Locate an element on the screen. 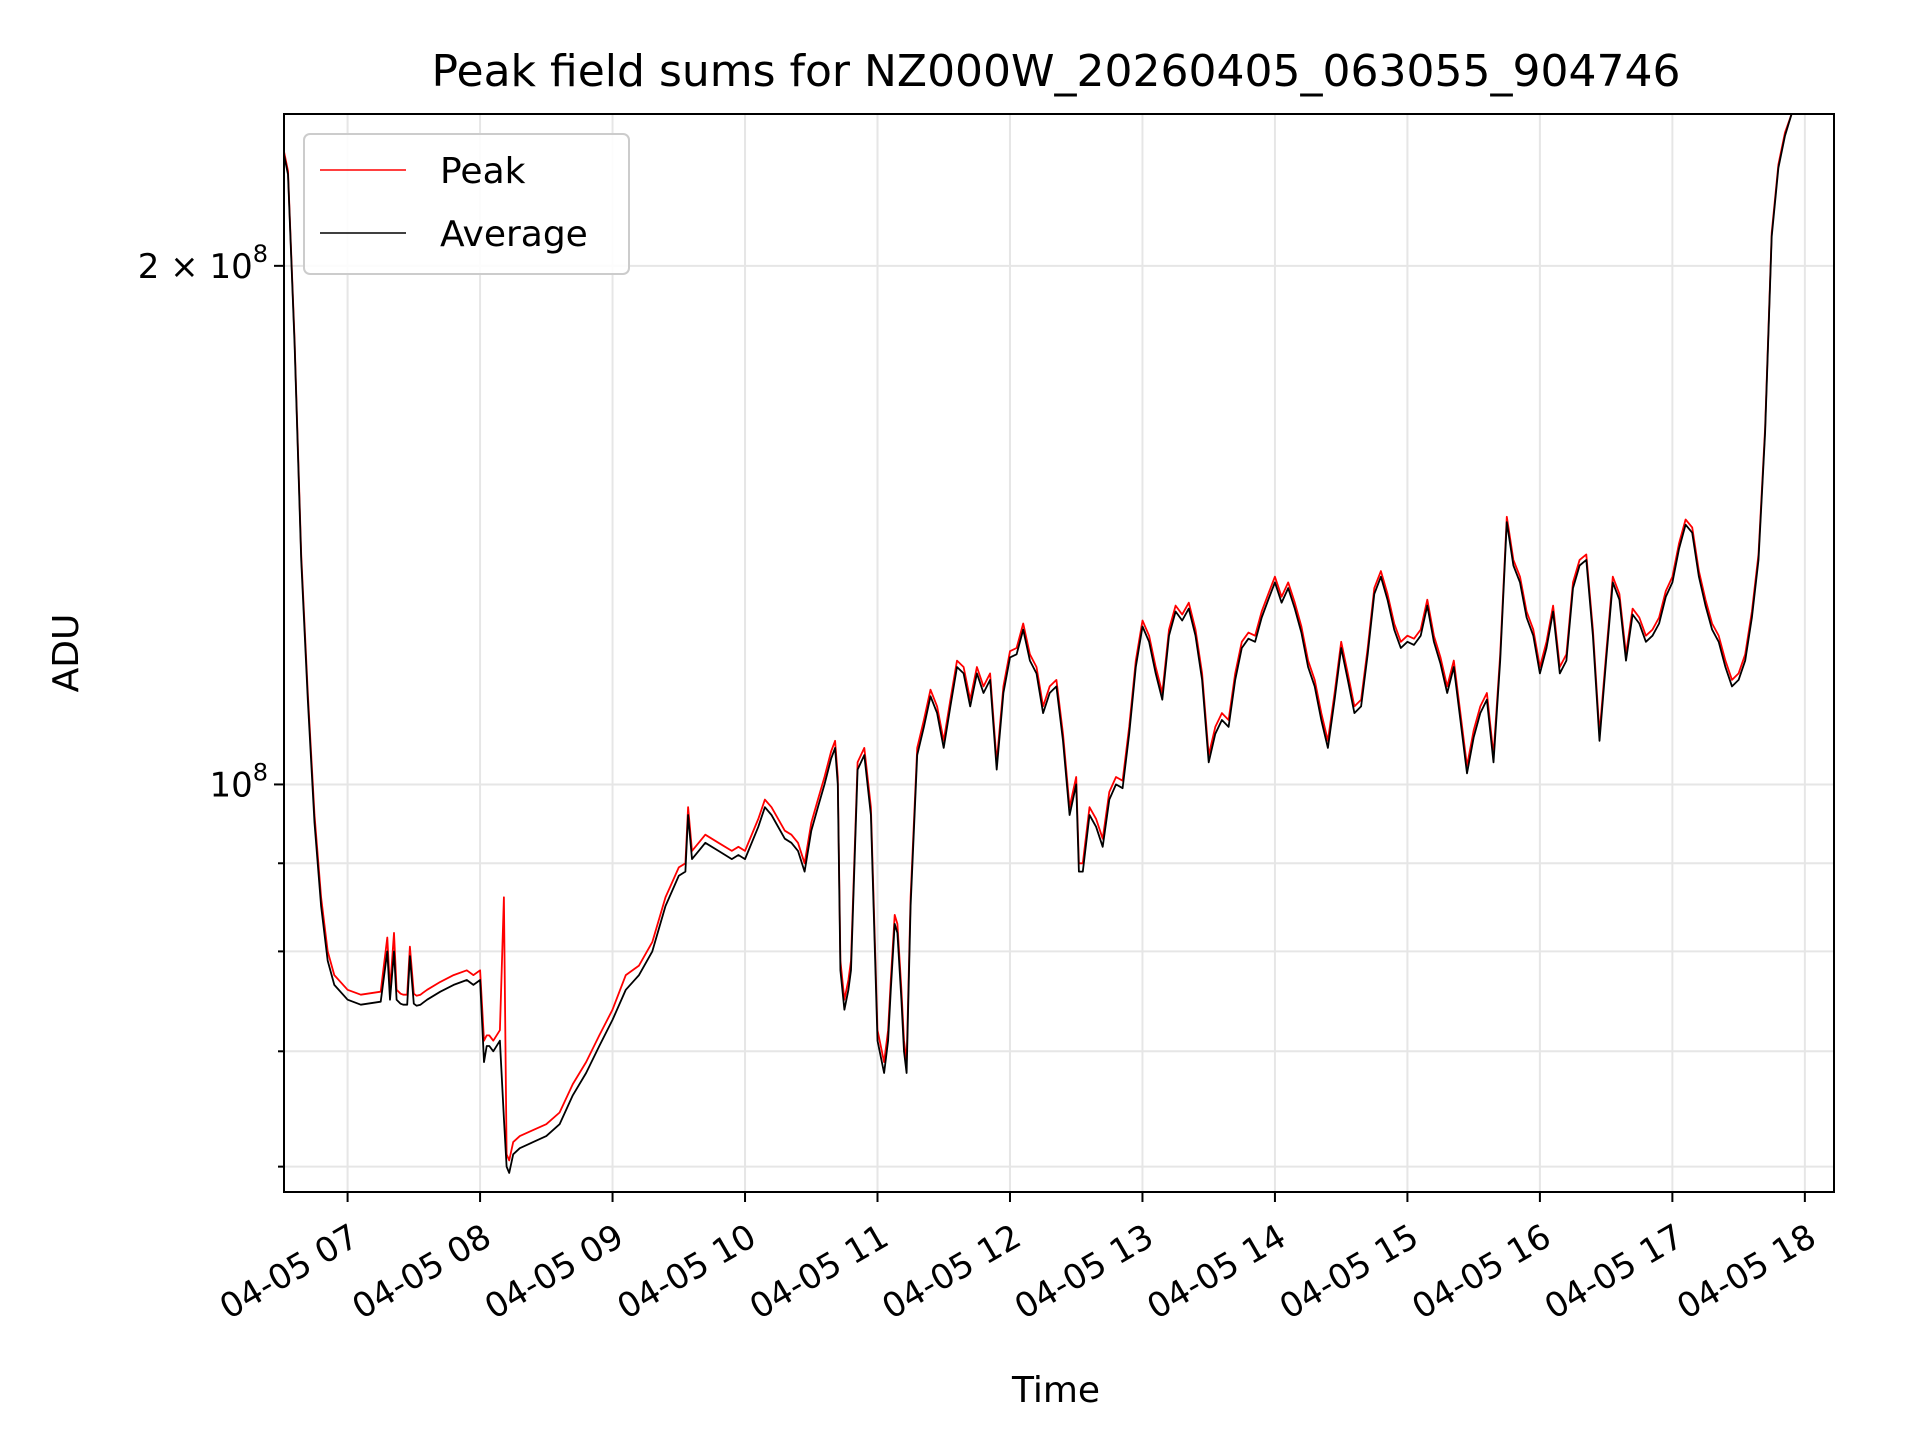 The height and width of the screenshot is (1440, 1920). legend: Peak Average is located at coordinates (466, 204).